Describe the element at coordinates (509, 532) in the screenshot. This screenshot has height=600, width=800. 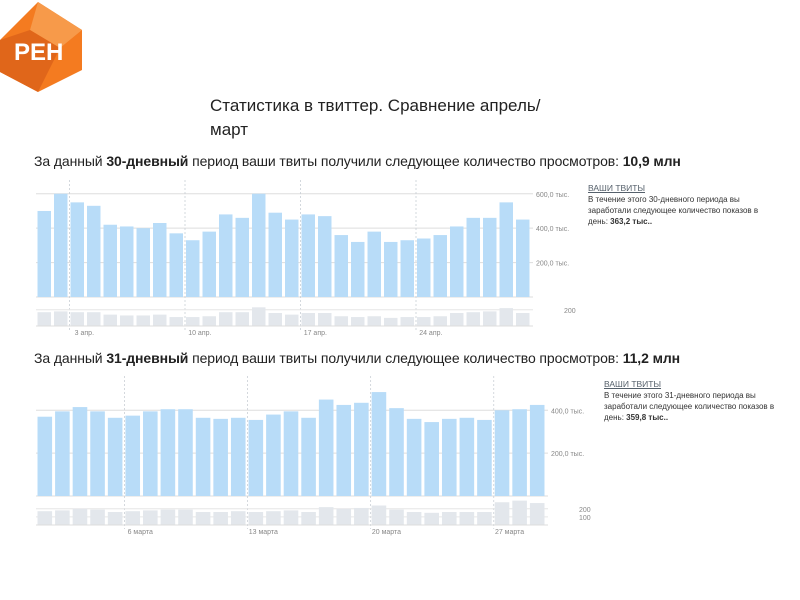
I see `x-tick-label: 27 марта` at that location.